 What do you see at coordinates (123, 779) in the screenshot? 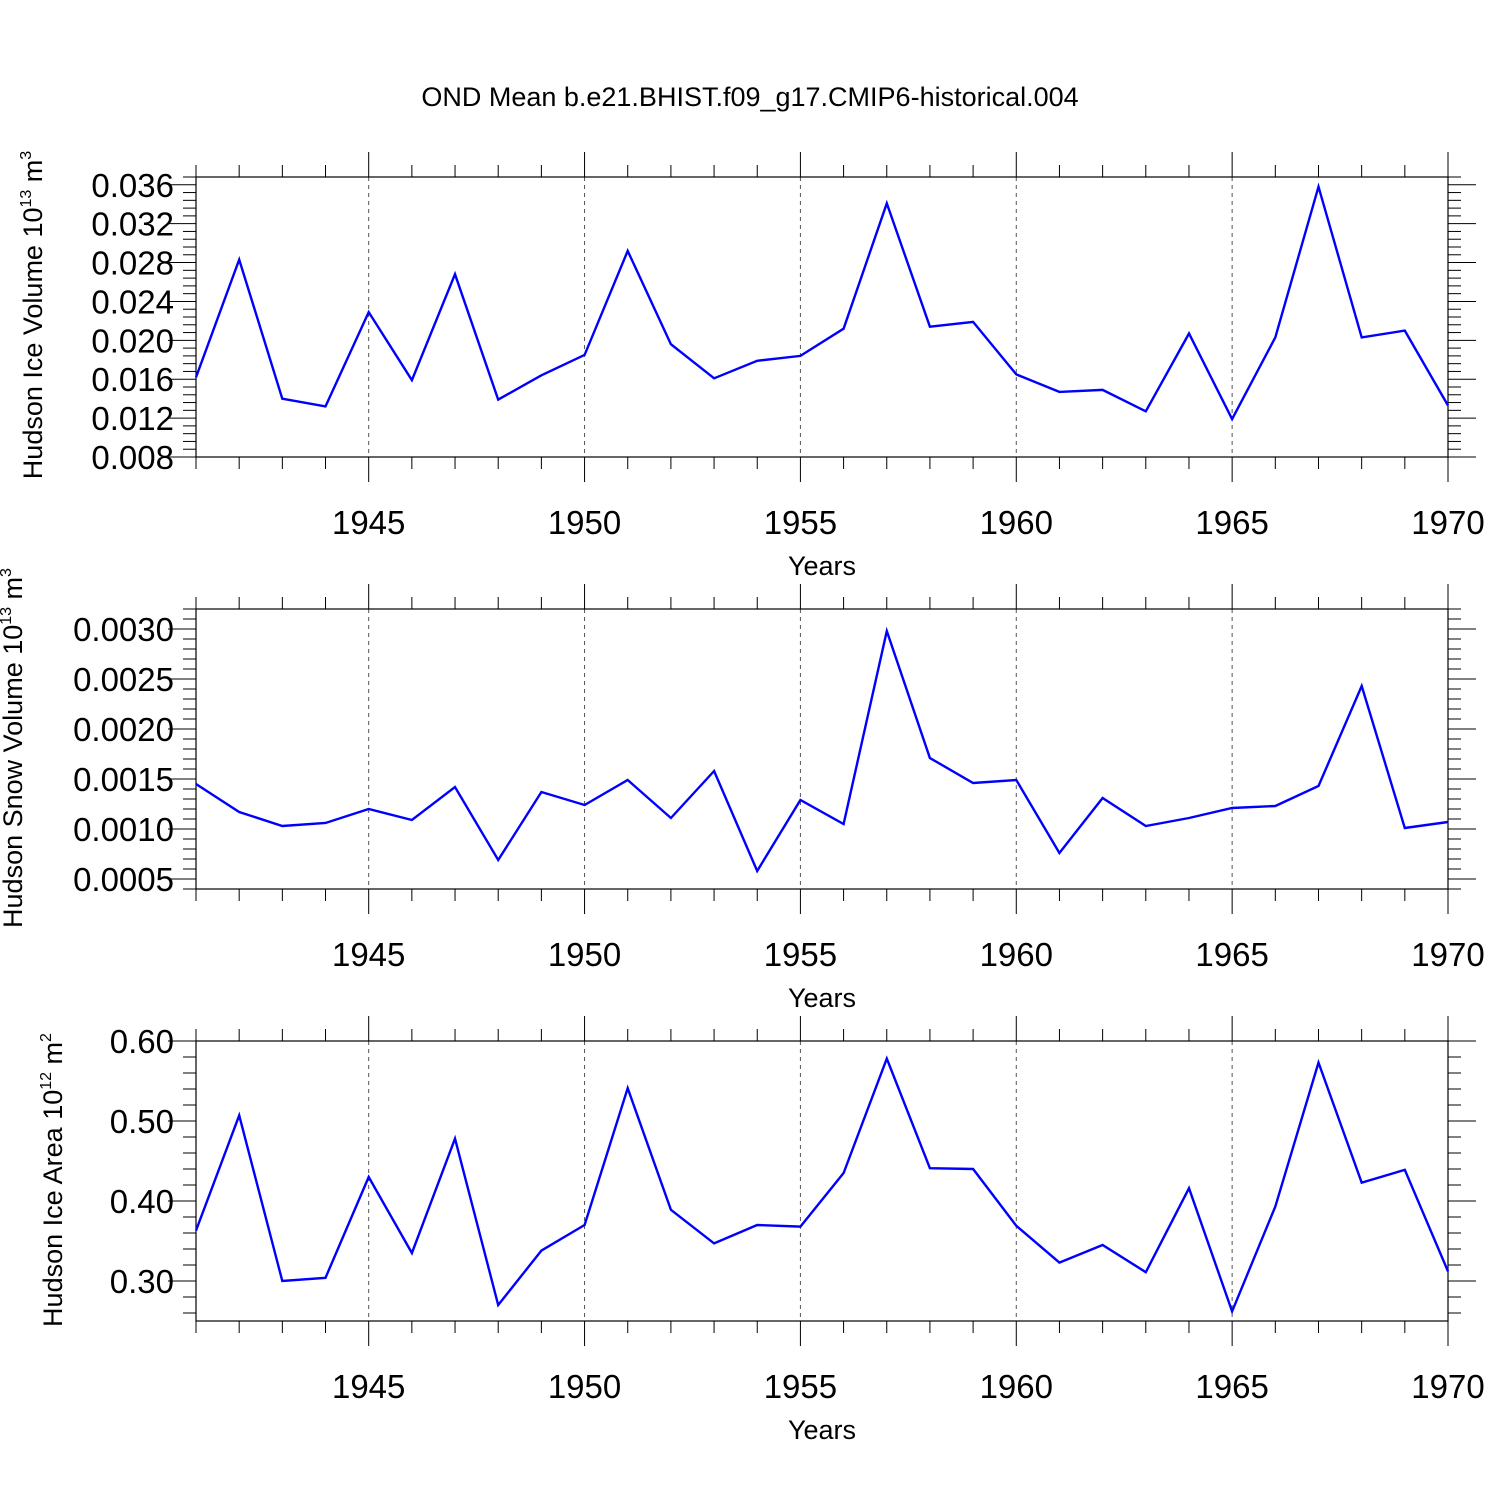
I see `y-tick-label: 0.0015` at bounding box center [123, 779].